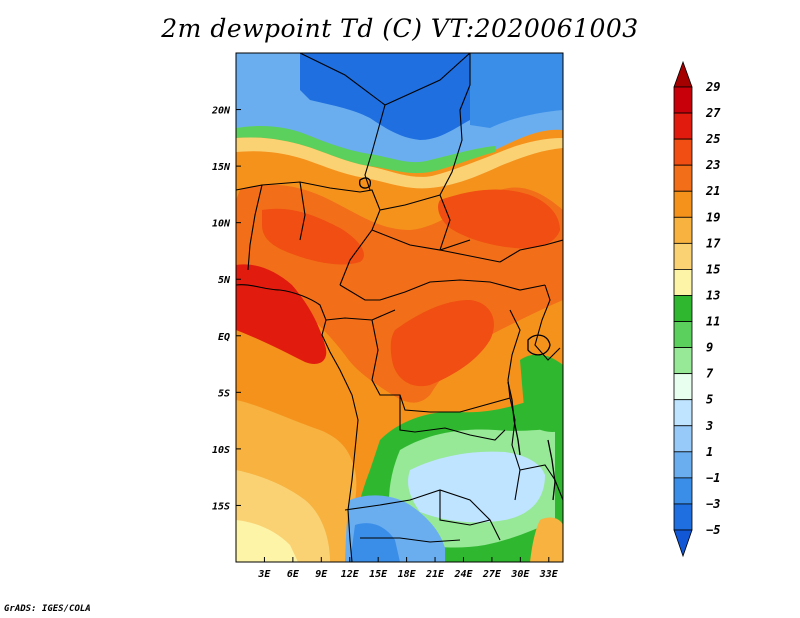  I want to click on colorbar-level-label: 9, so click(709, 348).